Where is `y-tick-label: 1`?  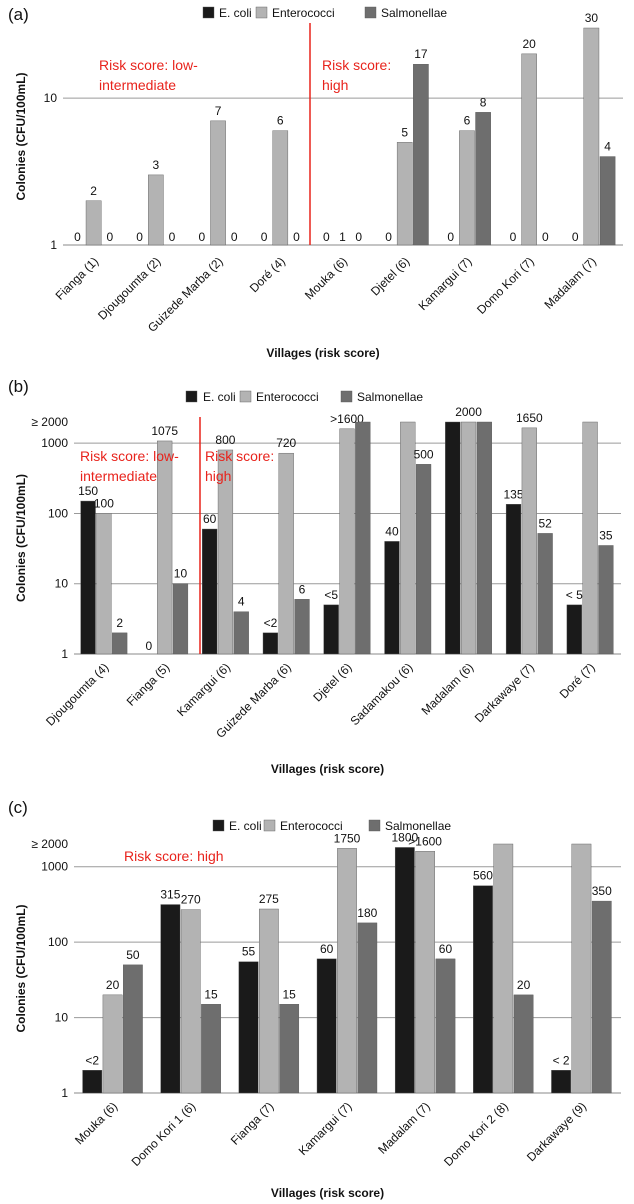
y-tick-label: 1 is located at coordinates (64, 654).